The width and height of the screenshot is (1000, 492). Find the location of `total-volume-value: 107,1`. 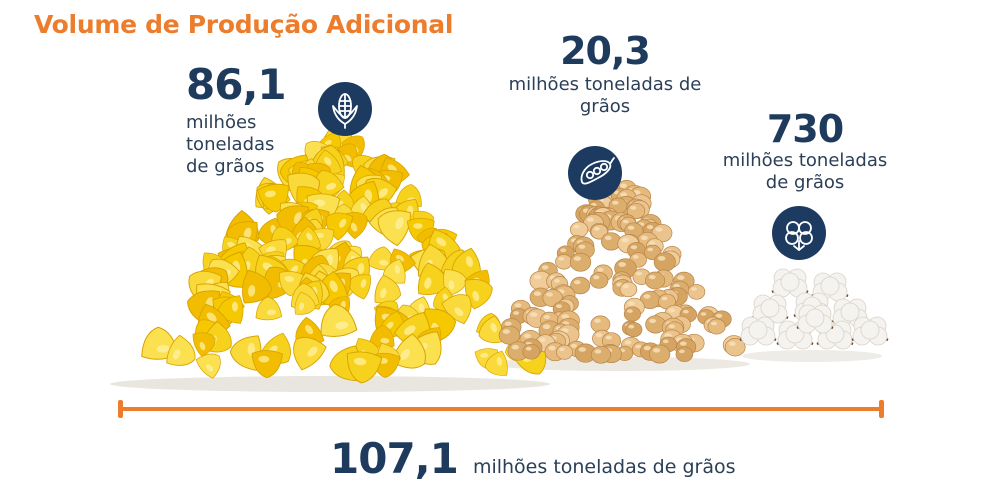

total-volume-value: 107,1 is located at coordinates (394, 458).